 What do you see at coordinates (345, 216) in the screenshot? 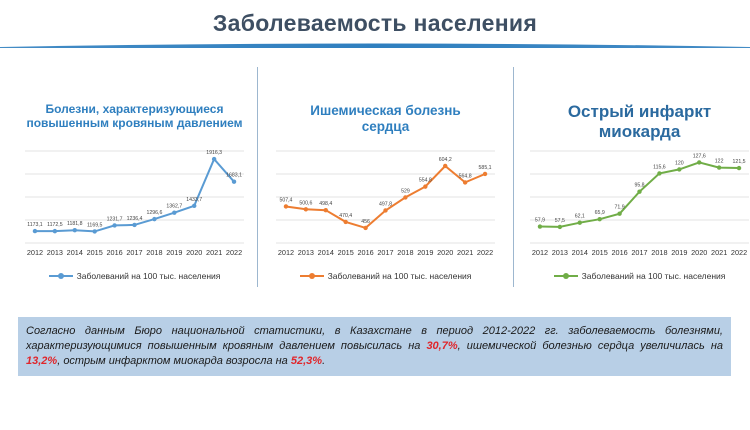
I see `data-label: 470,4` at bounding box center [345, 216].